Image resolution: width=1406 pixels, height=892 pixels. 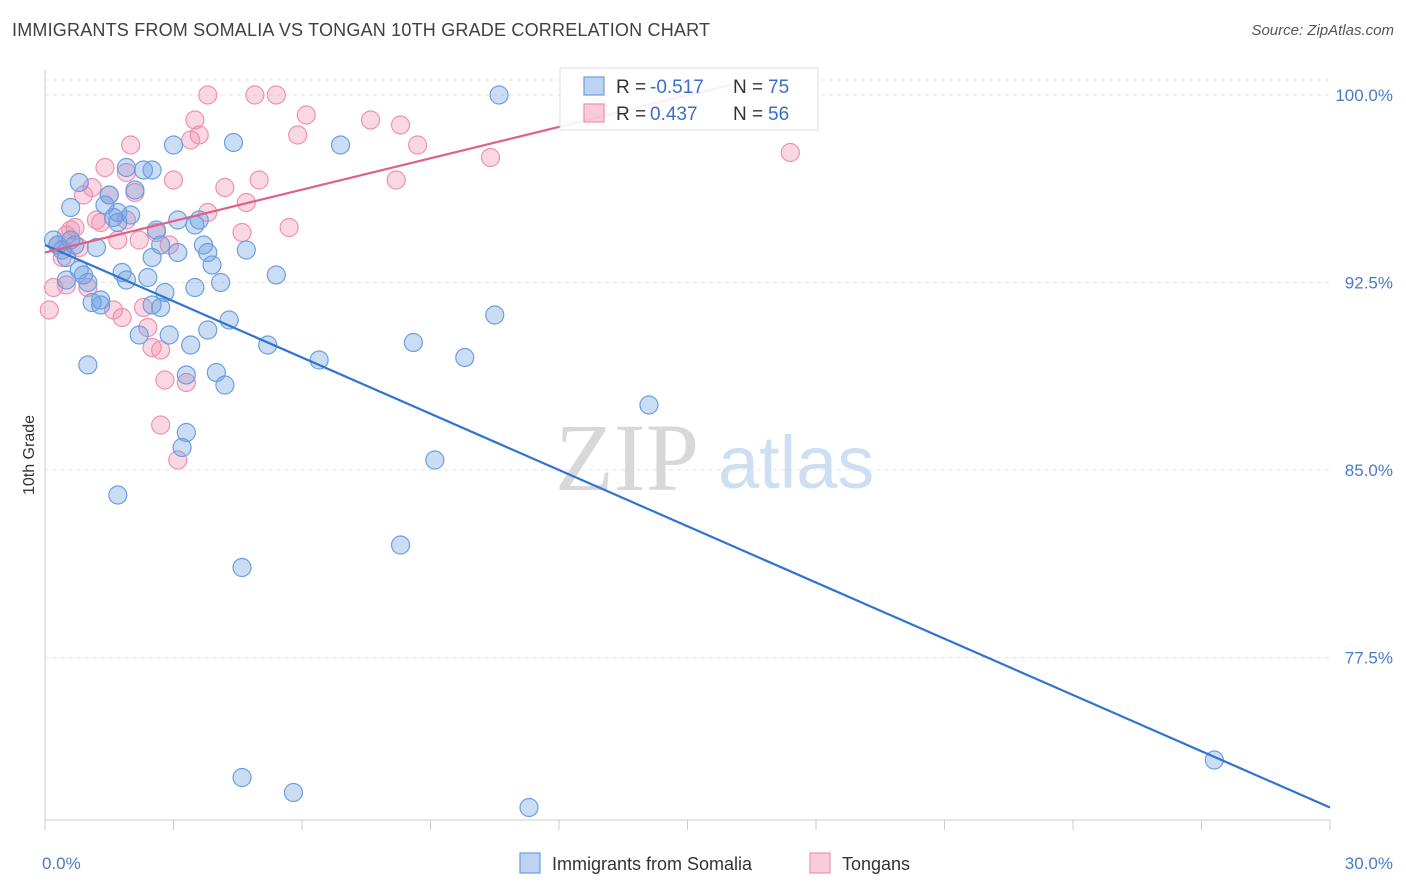 I want to click on legend-box, so click(x=689, y=99).